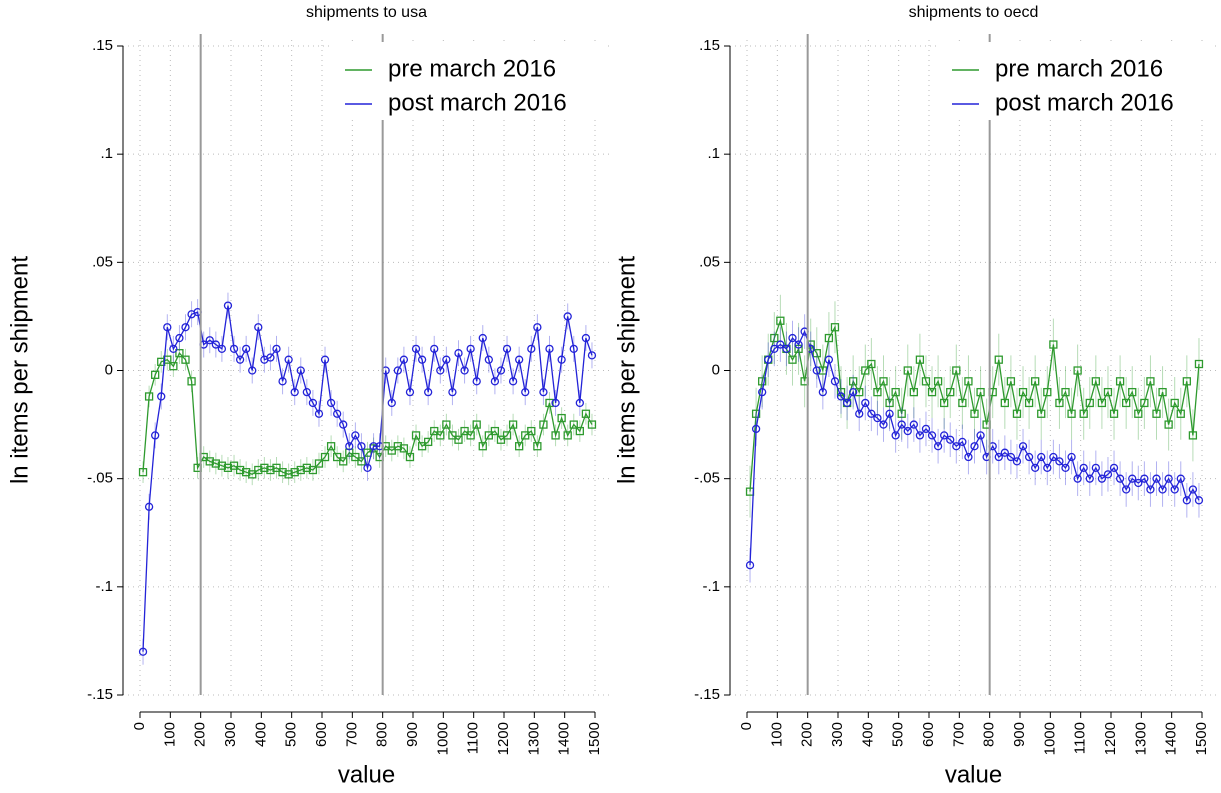  I want to click on panel-title: shipments to oecd, so click(974, 12).